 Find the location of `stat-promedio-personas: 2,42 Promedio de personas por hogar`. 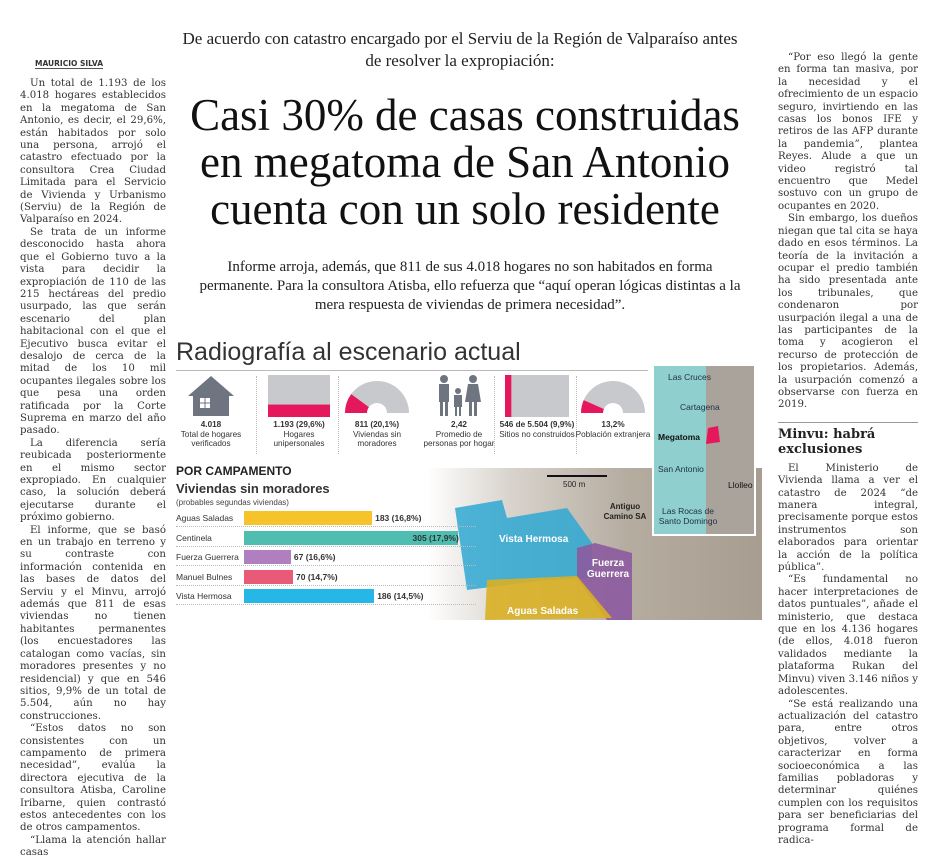

stat-promedio-personas: 2,42 Promedio de personas por hogar is located at coordinates (459, 414).